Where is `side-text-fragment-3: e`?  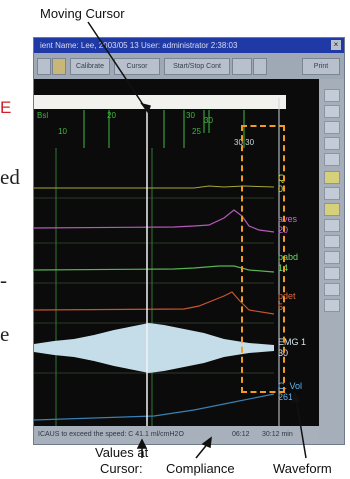
side-text-fragment-3: e is located at coordinates (5, 334).